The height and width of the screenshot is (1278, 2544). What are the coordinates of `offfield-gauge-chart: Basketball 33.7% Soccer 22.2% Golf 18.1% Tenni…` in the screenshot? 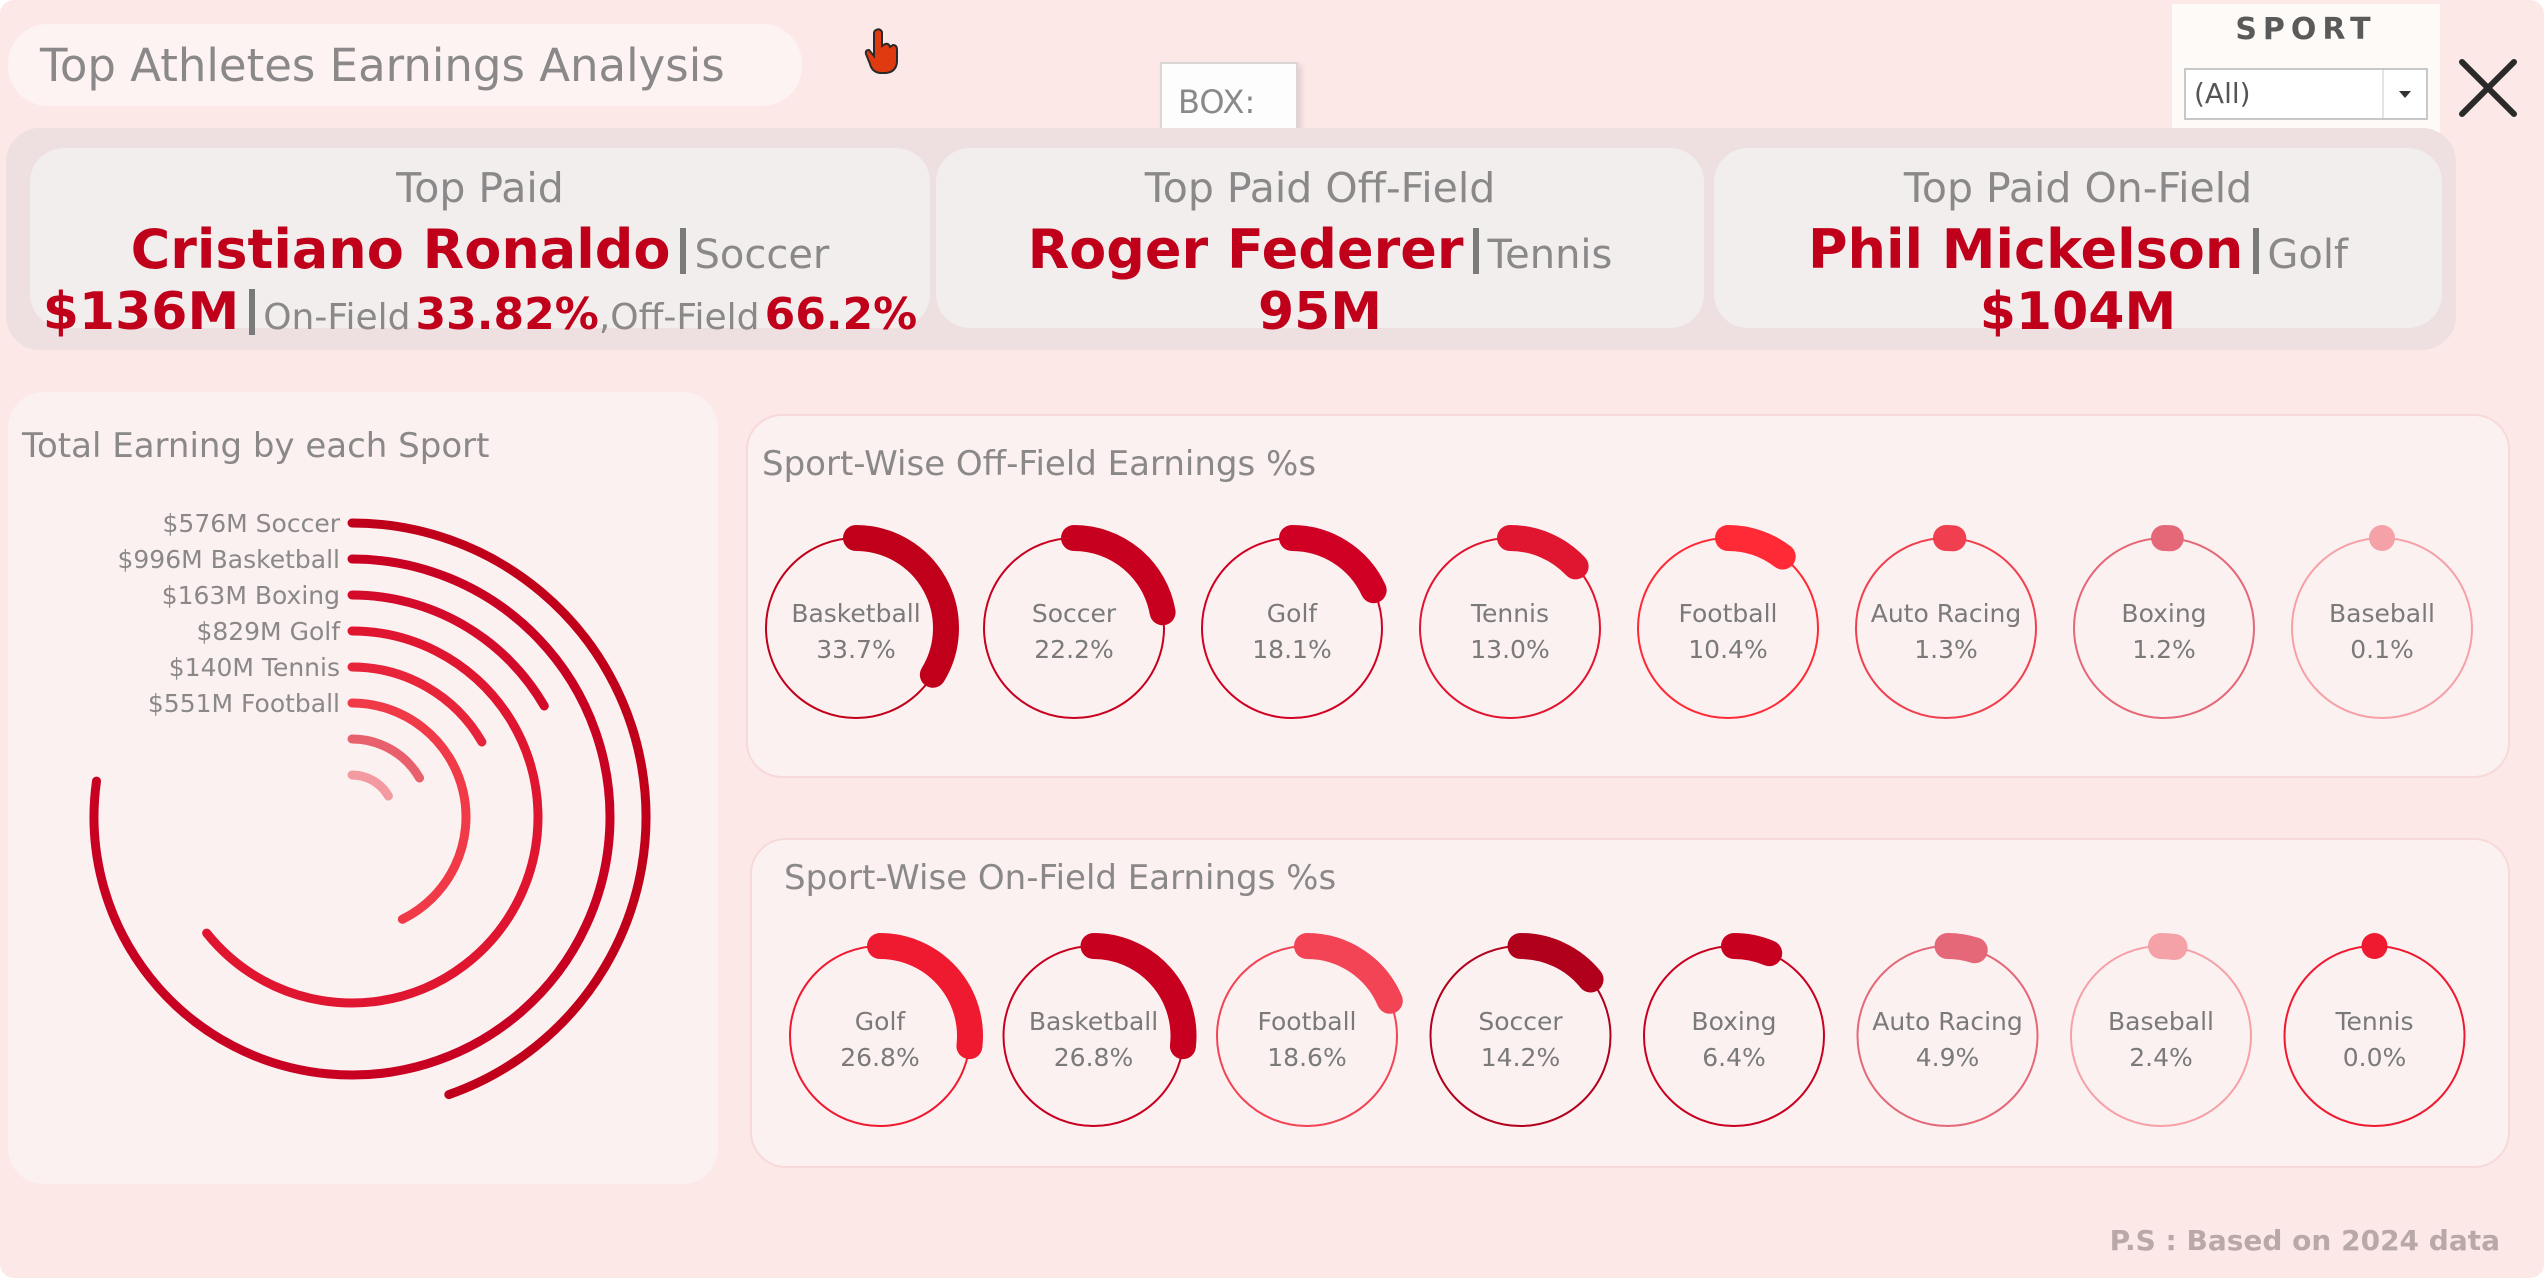 It's located at (1619, 622).